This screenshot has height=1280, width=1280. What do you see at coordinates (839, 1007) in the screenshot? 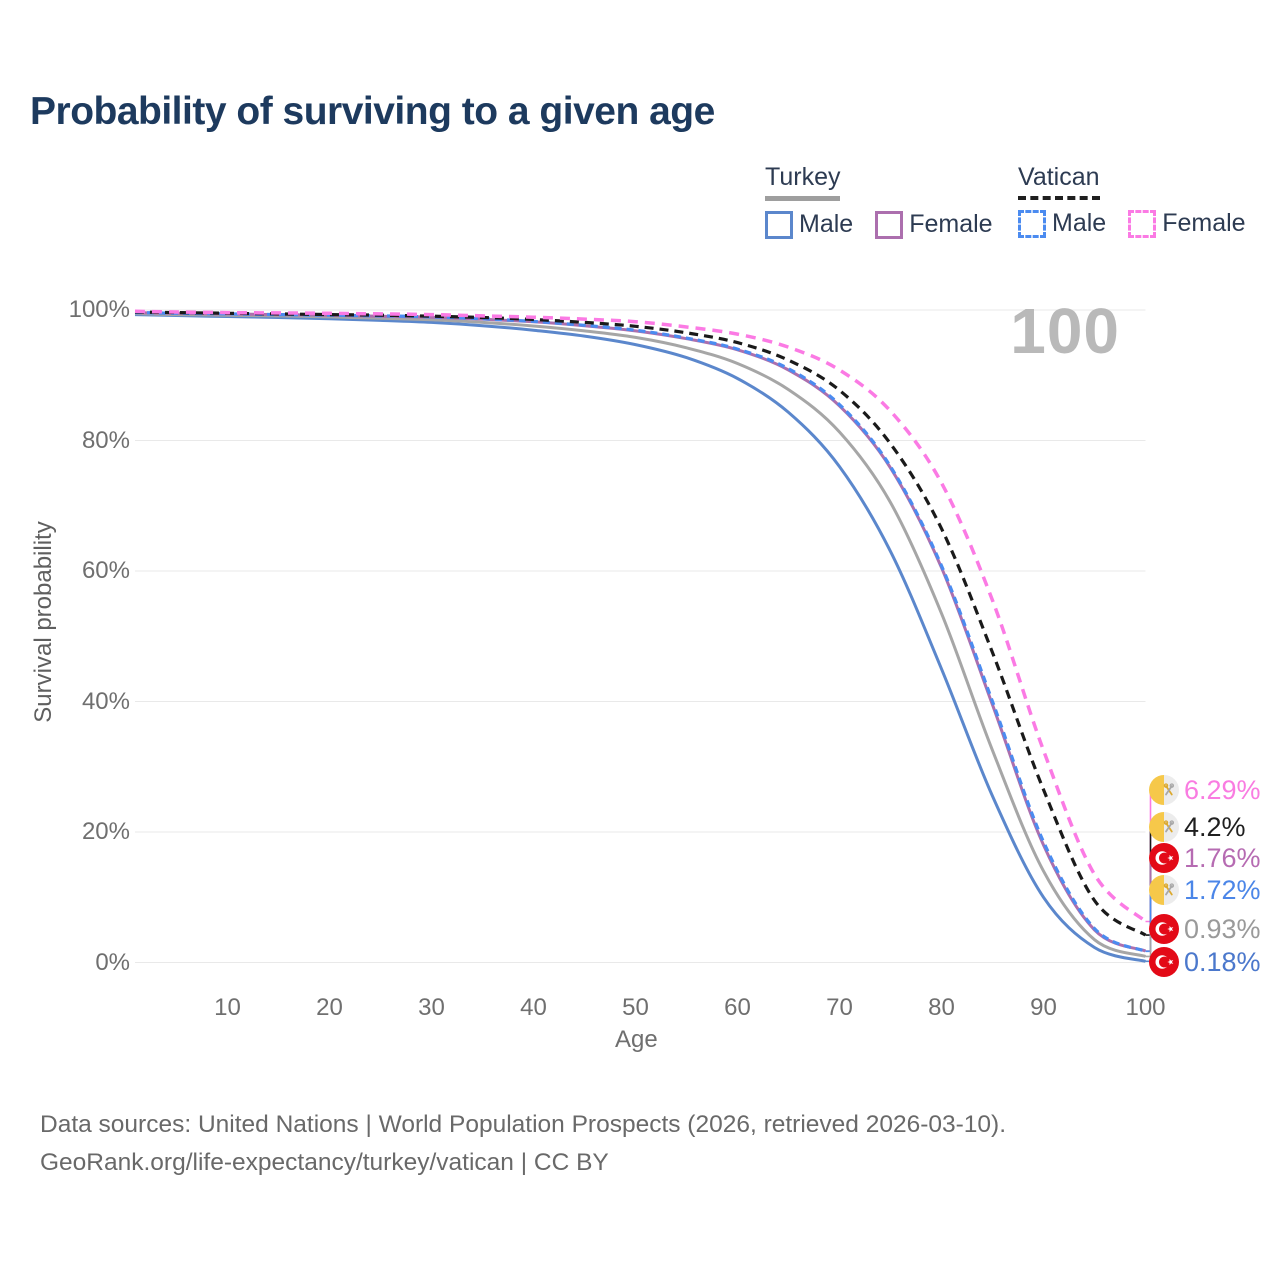
I see `x-tick-70: 70` at bounding box center [839, 1007].